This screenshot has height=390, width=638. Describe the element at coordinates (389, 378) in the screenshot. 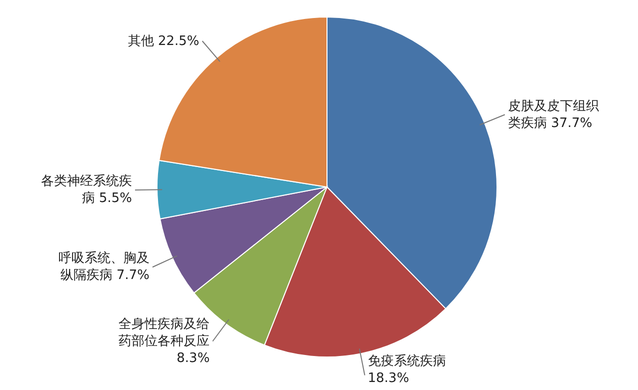

I see `data-label: 18.3%` at that location.